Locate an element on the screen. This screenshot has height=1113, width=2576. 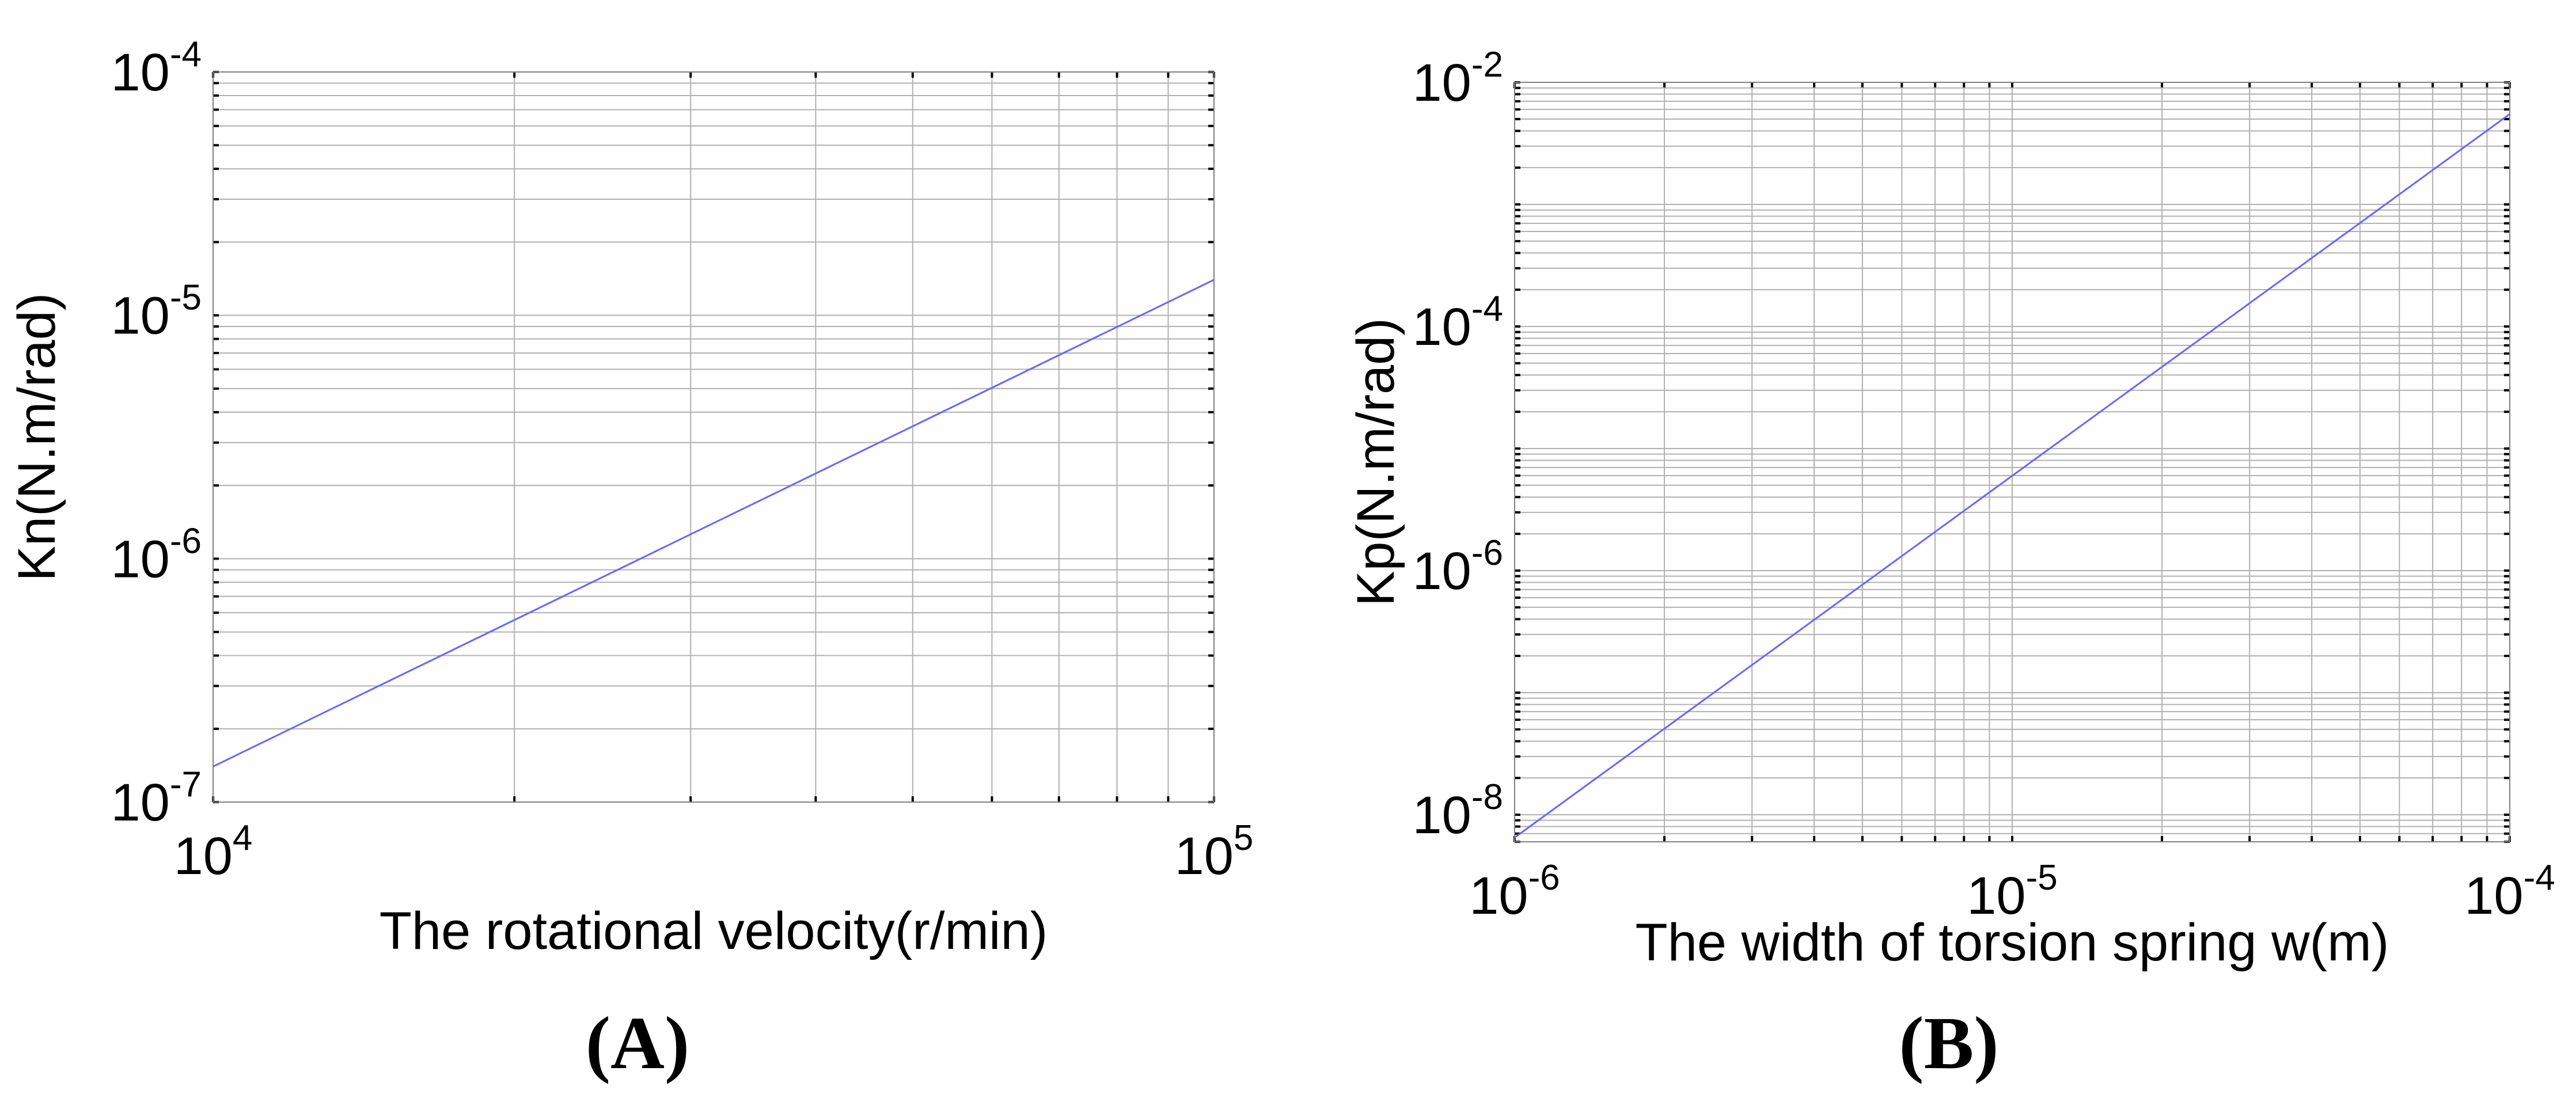
x-tick-label: 10⁻⁵ is located at coordinates (2012, 891).